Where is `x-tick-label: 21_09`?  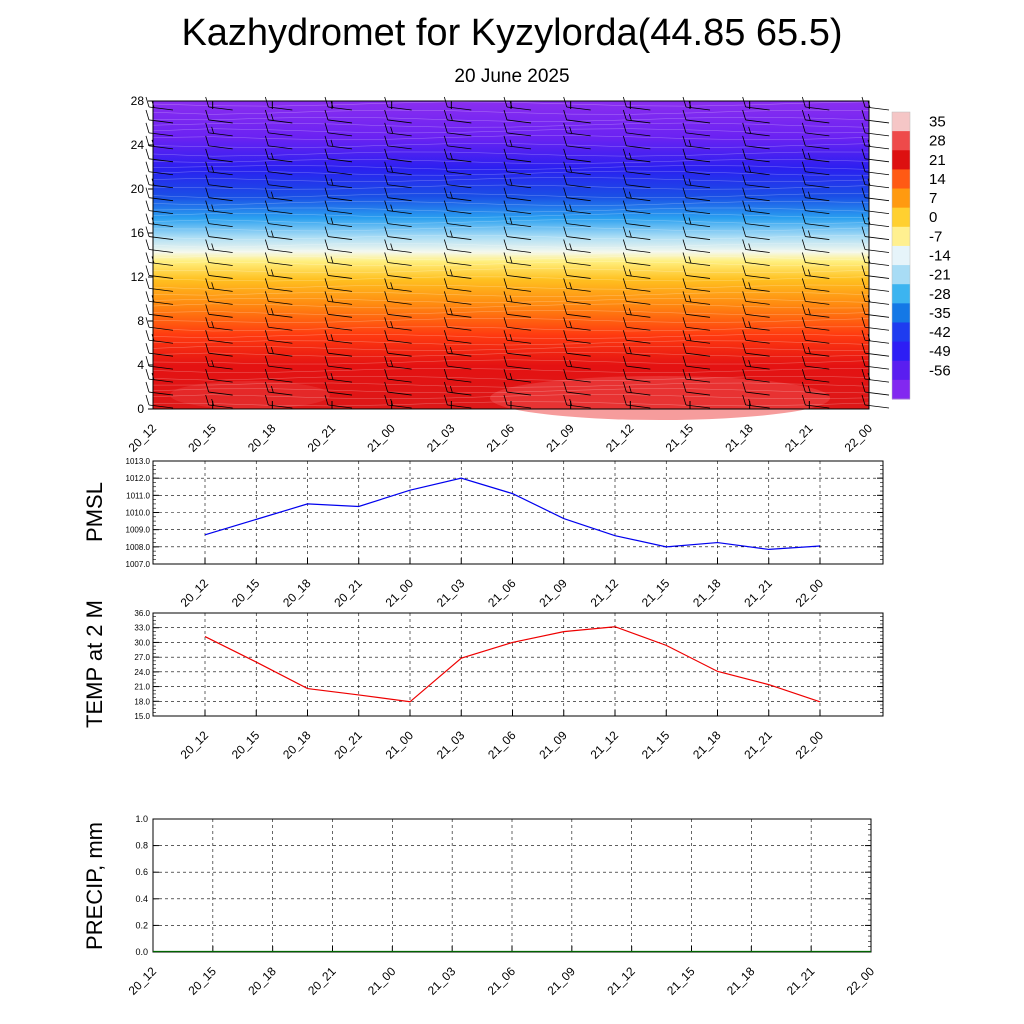 x-tick-label: 21_09 is located at coordinates (561, 981).